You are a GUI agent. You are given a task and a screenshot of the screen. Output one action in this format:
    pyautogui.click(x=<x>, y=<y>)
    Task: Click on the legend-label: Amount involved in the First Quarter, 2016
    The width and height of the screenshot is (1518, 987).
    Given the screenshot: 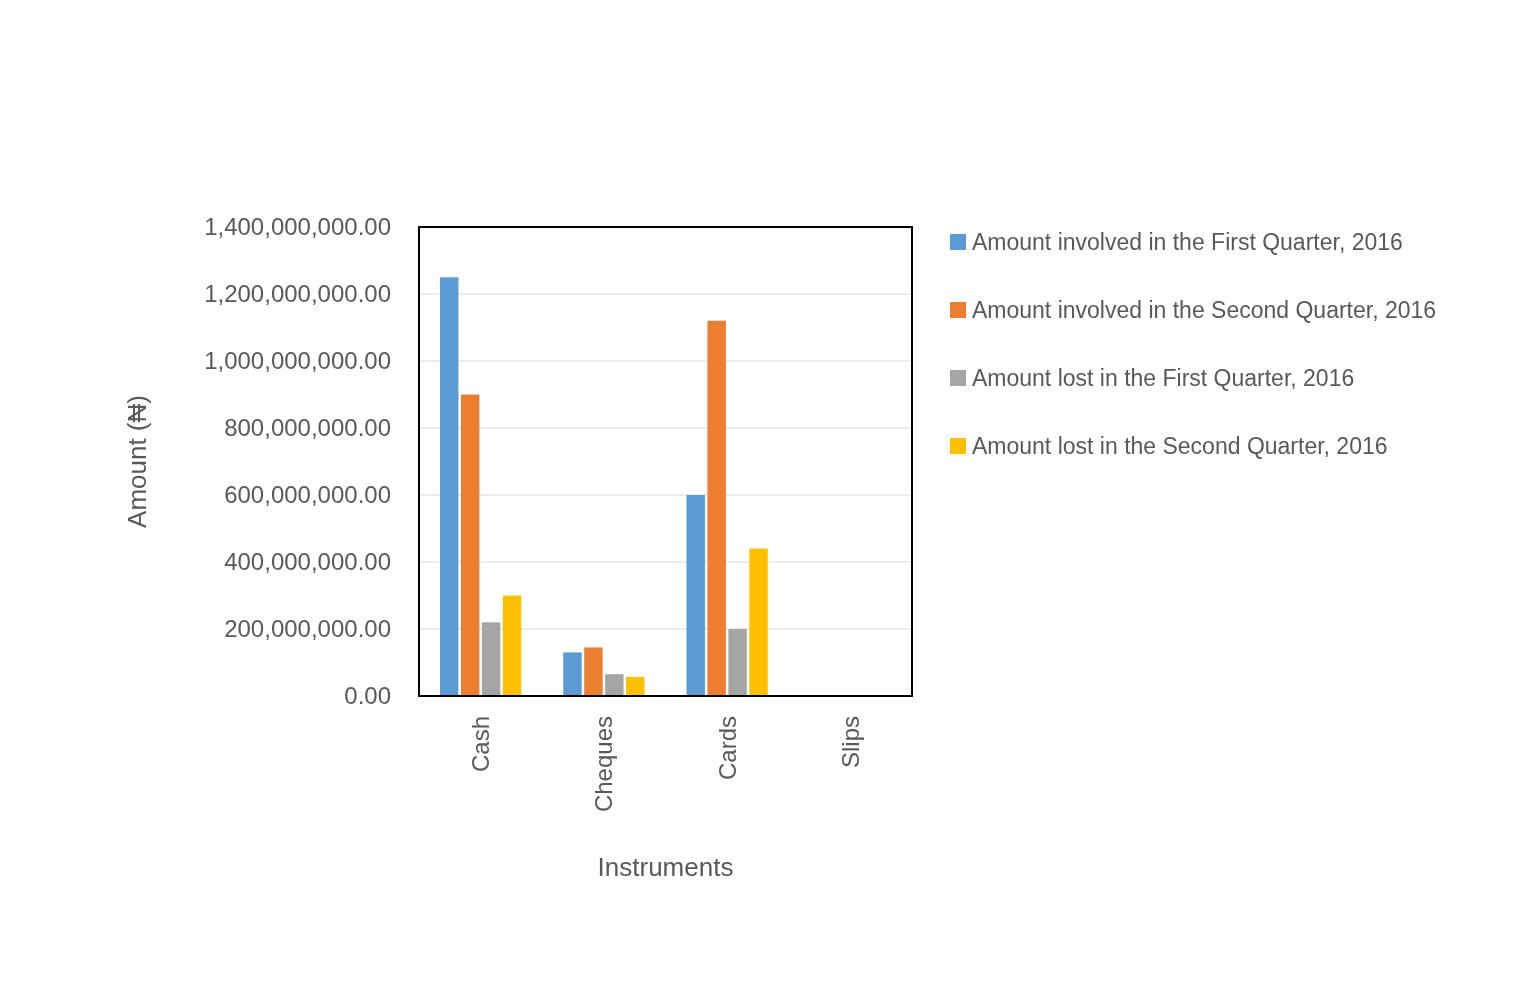 What is the action you would take?
    pyautogui.click(x=1187, y=242)
    